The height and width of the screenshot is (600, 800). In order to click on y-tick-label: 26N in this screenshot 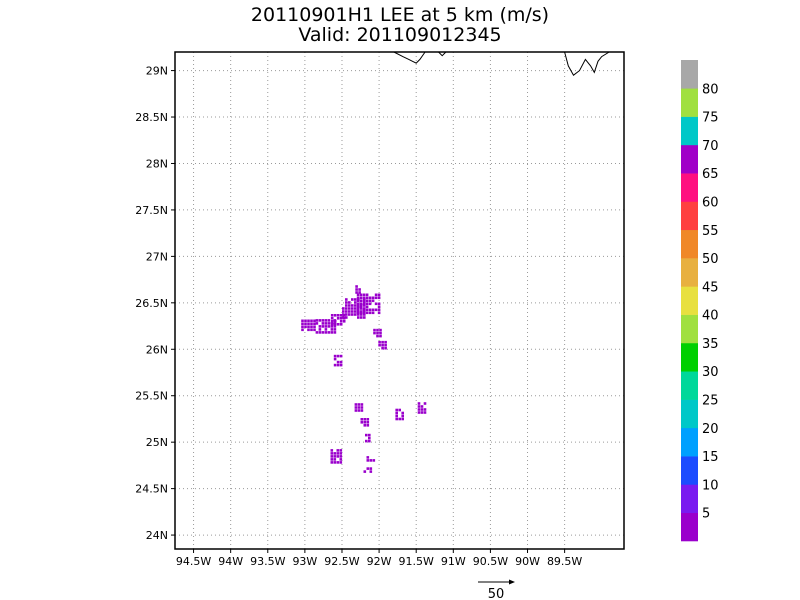, I will do `click(157, 349)`.